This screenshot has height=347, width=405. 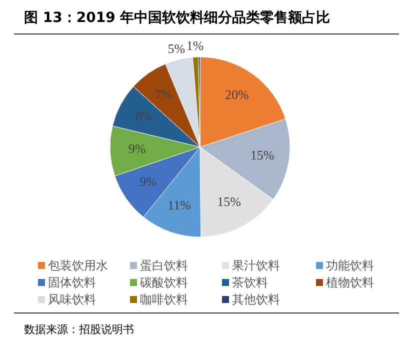 What do you see at coordinates (163, 282) in the screenshot?
I see `legend-label: 碳酸饮料` at bounding box center [163, 282].